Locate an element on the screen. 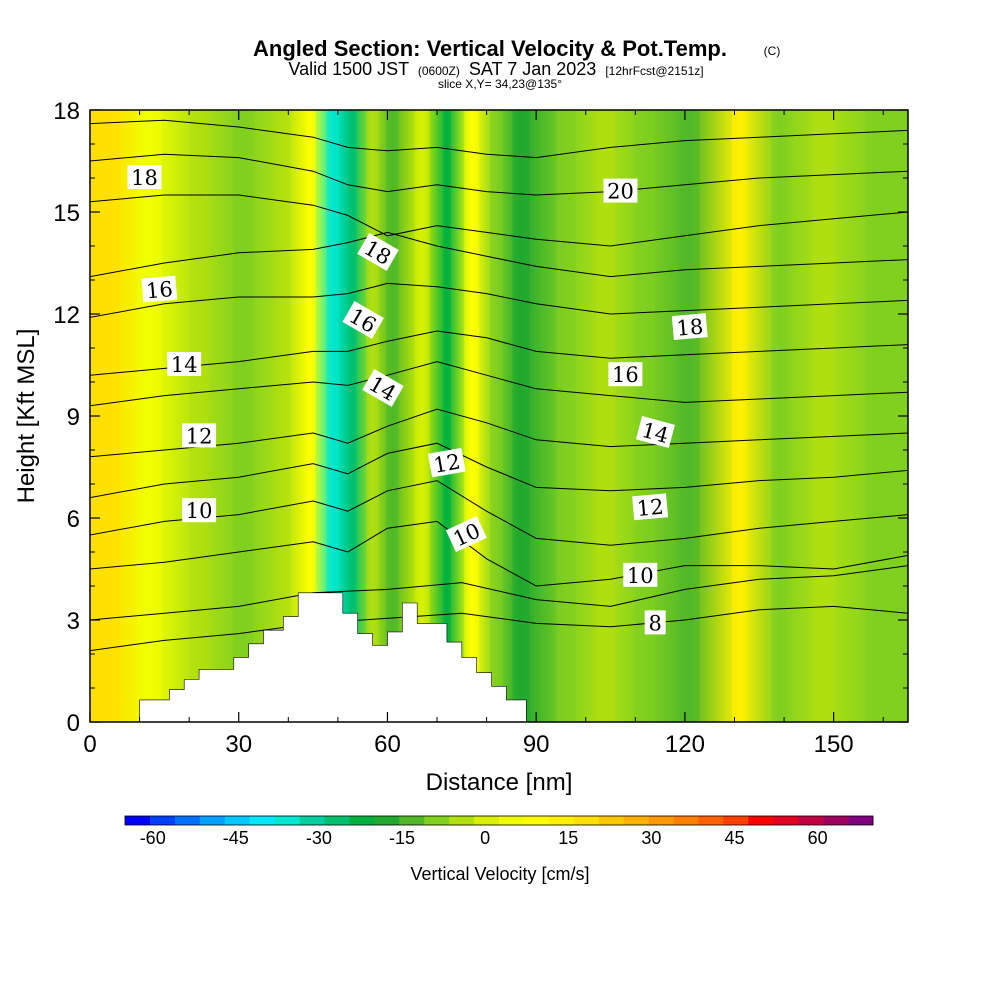  contour-label-3: 12 is located at coordinates (199, 435).